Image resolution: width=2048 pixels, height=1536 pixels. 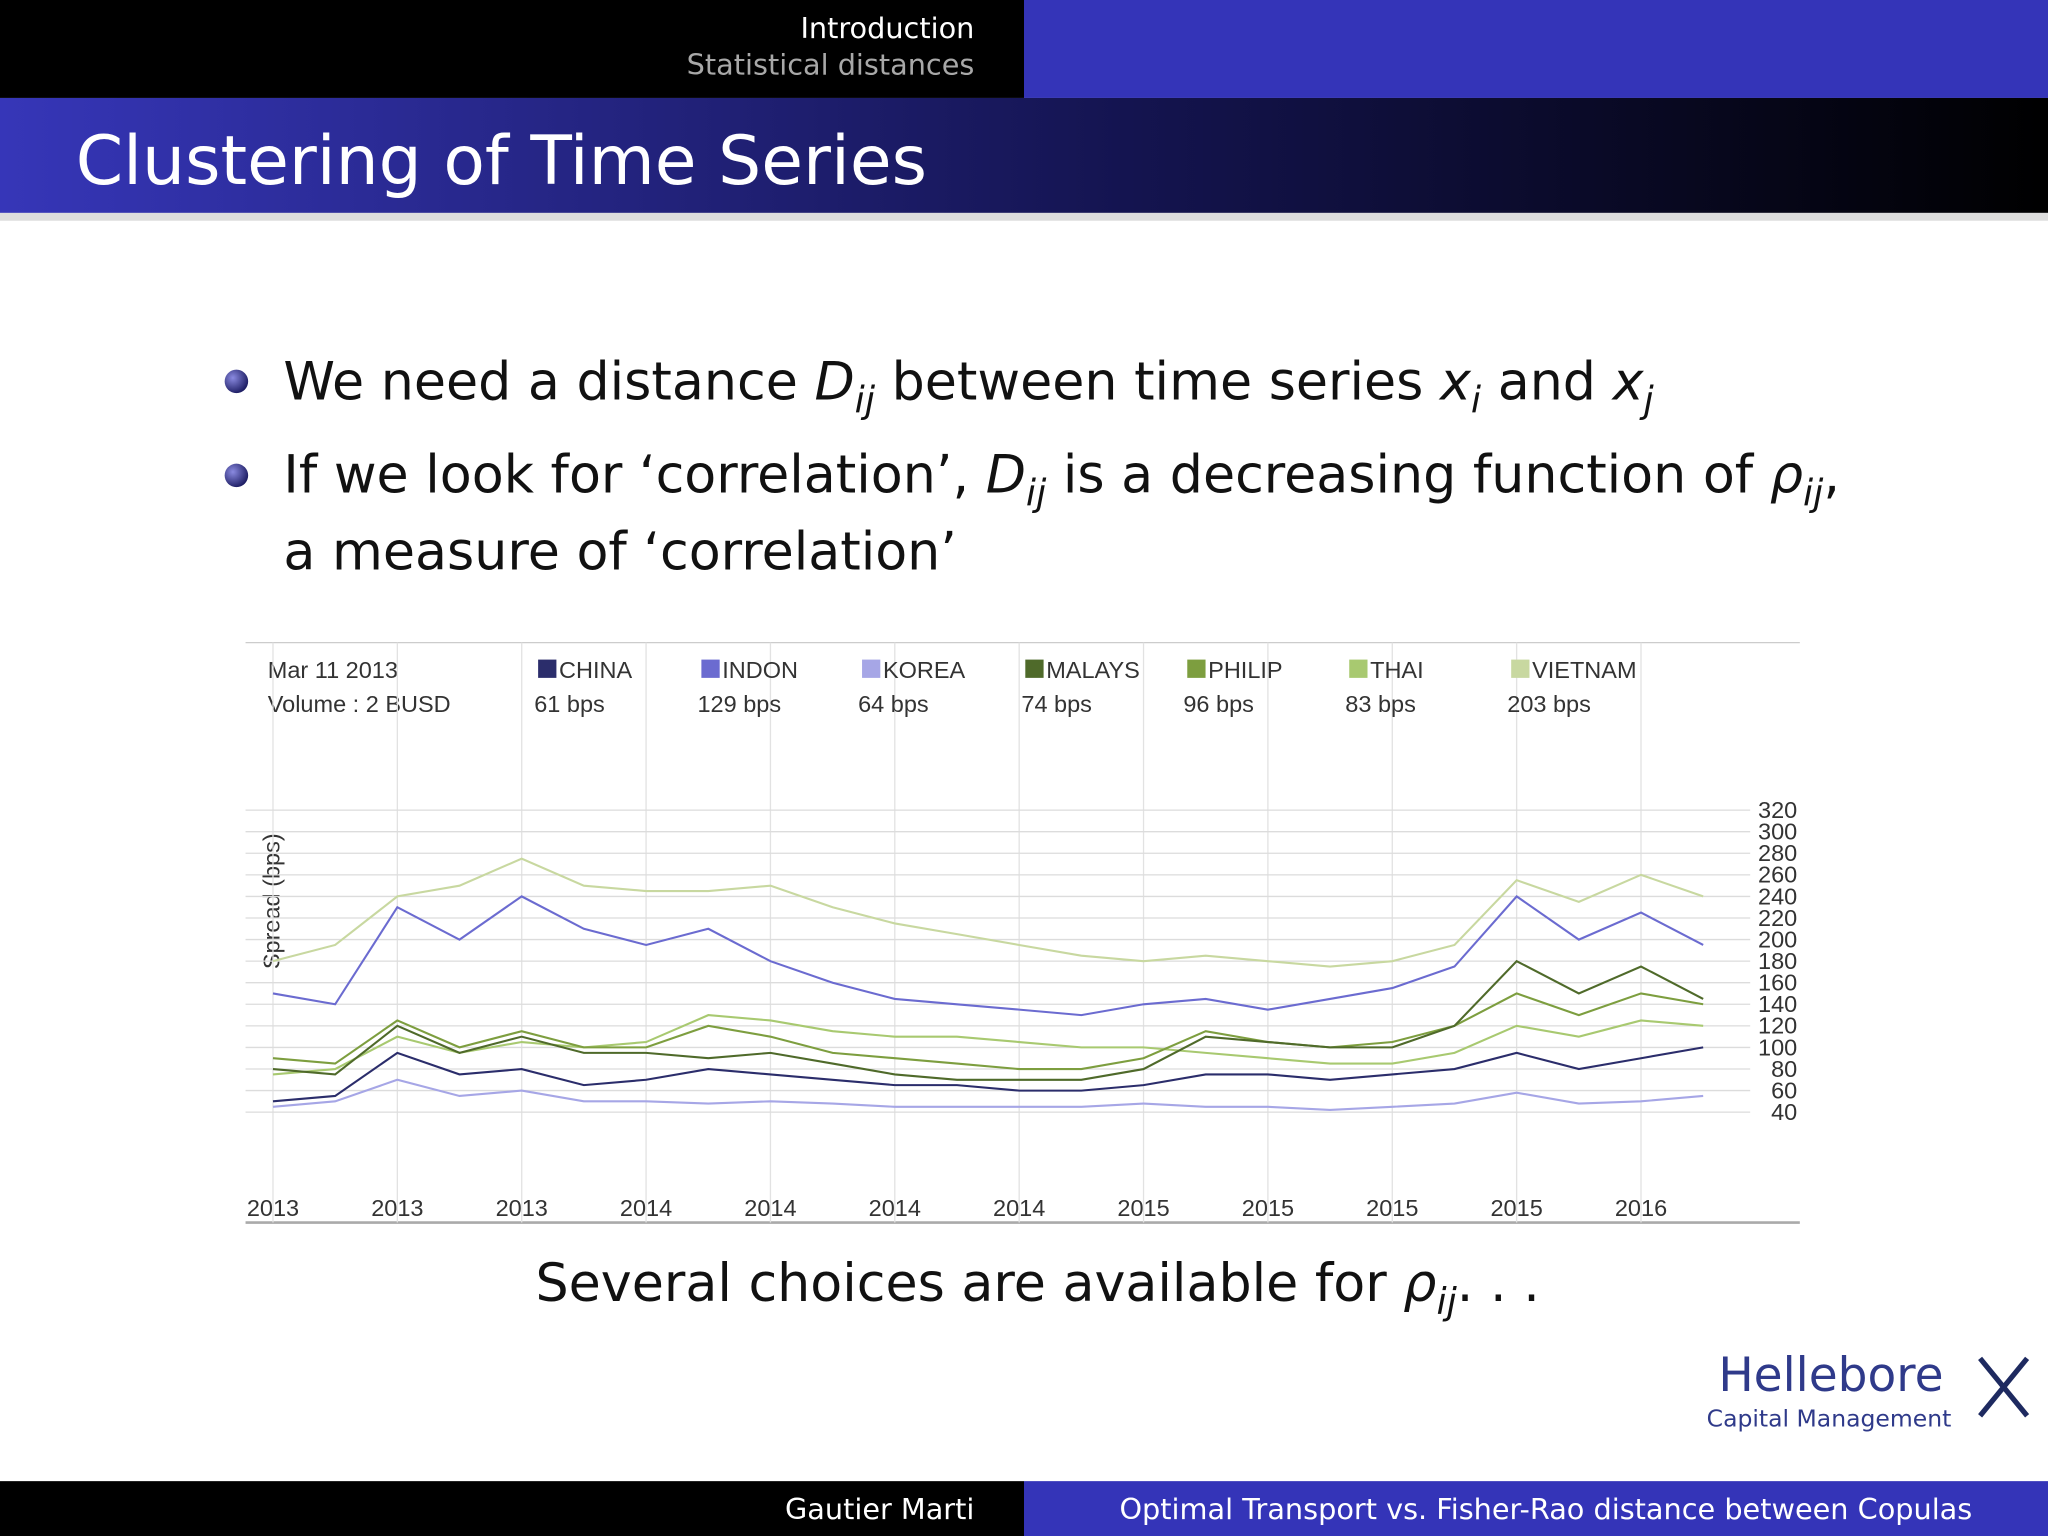 What do you see at coordinates (1777, 983) in the screenshot?
I see `y-tick-label: 160` at bounding box center [1777, 983].